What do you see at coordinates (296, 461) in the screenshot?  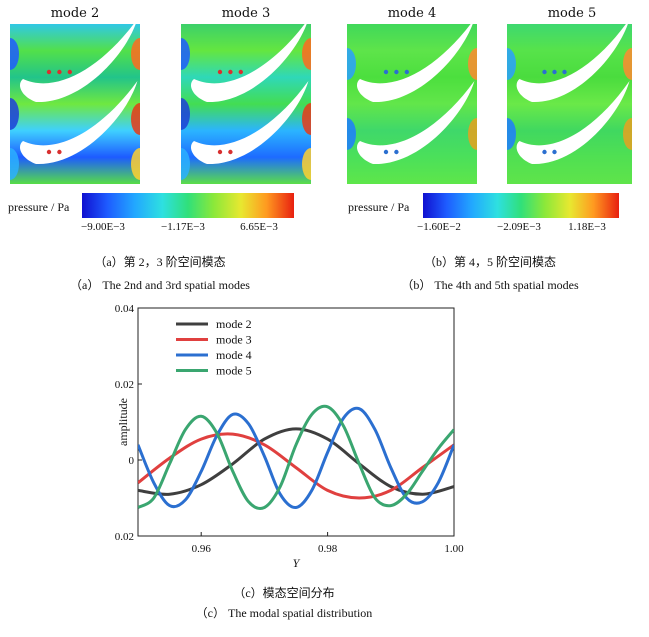 I see `mode-2-line` at bounding box center [296, 461].